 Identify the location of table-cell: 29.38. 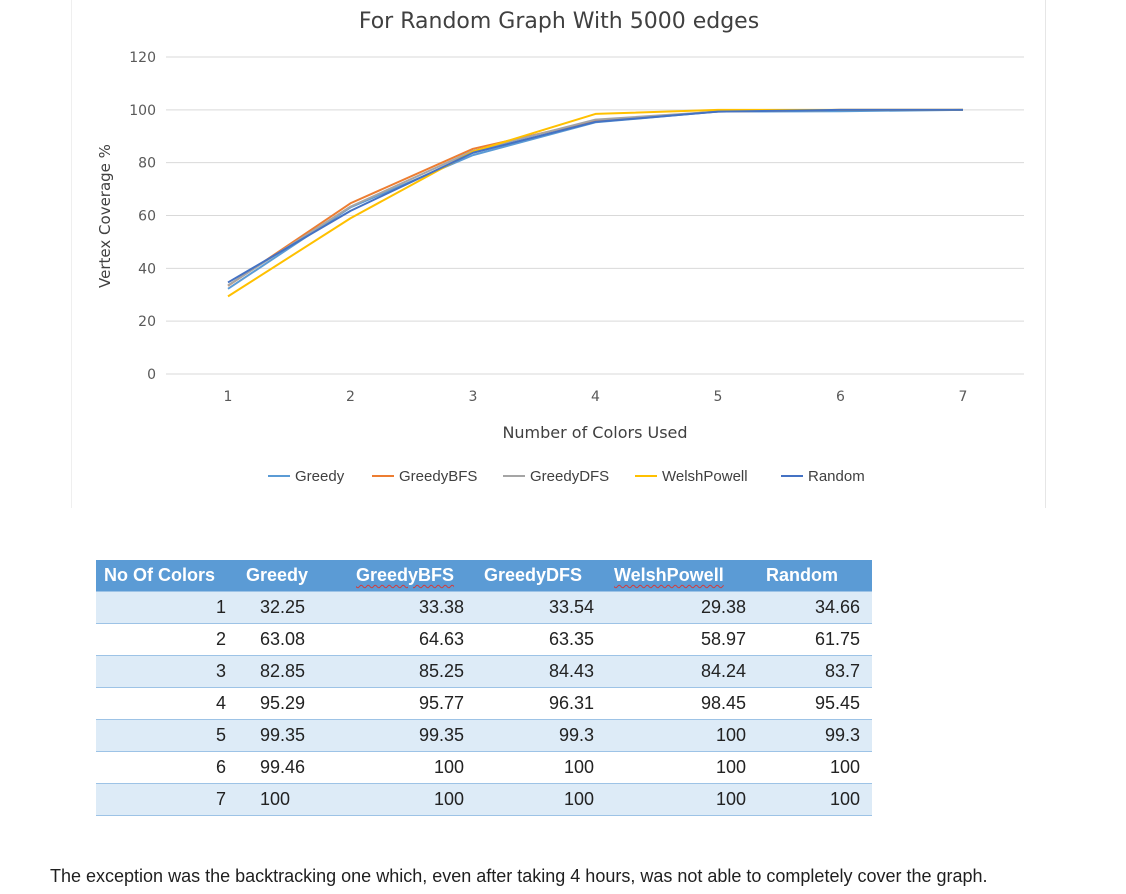
(723, 607).